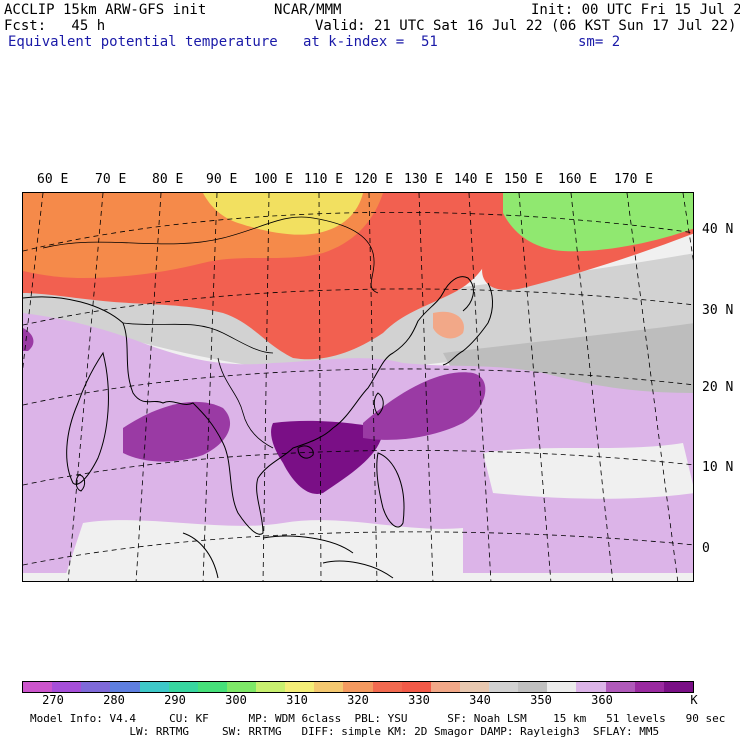  I want to click on smoothing-label: sm= 2, so click(599, 42).